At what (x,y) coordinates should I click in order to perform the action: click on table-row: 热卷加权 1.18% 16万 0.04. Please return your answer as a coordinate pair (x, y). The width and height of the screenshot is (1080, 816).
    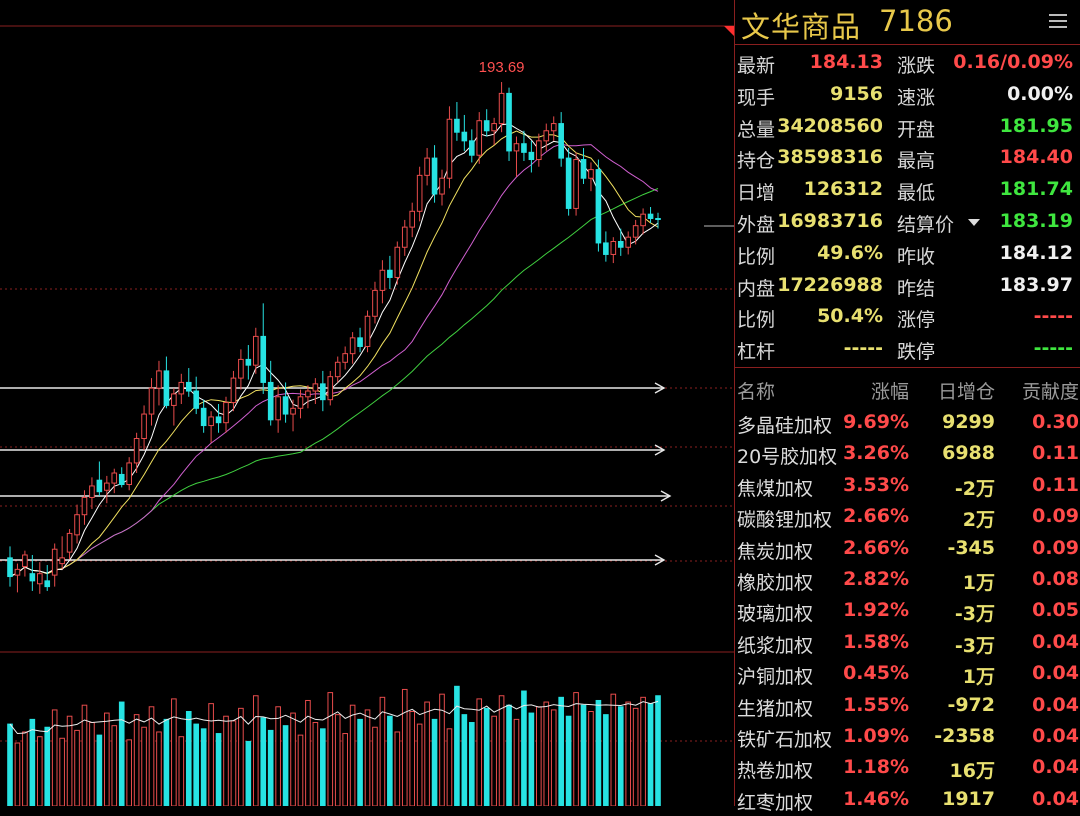
    Looking at the image, I should click on (907, 768).